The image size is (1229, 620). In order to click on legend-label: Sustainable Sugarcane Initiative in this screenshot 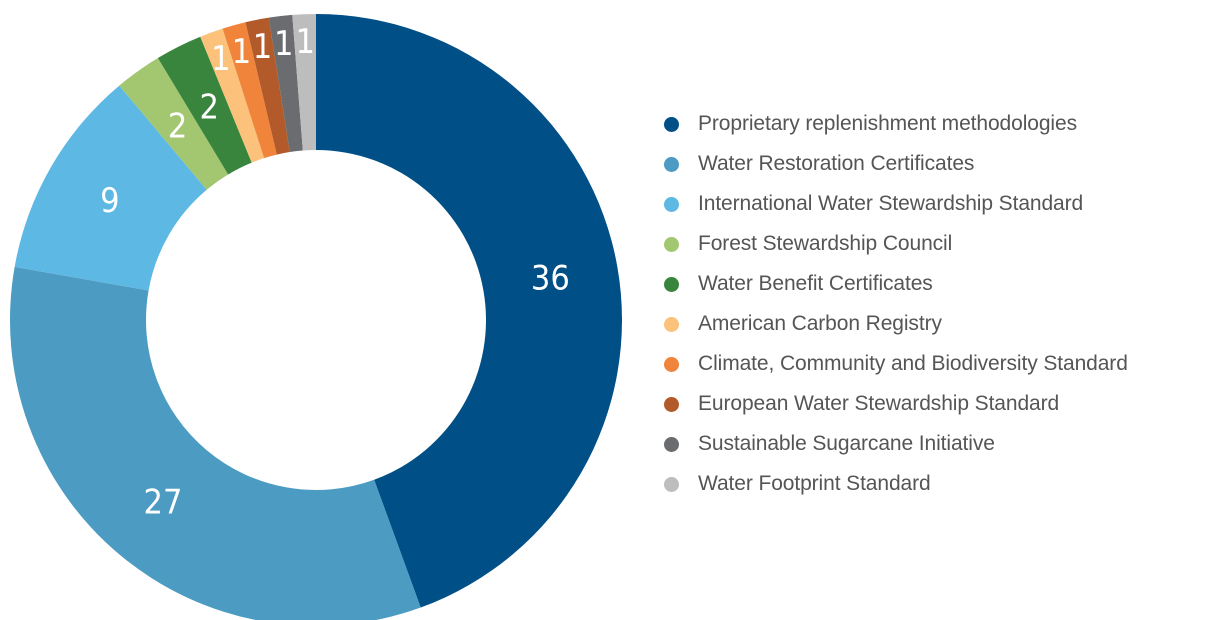, I will do `click(846, 443)`.